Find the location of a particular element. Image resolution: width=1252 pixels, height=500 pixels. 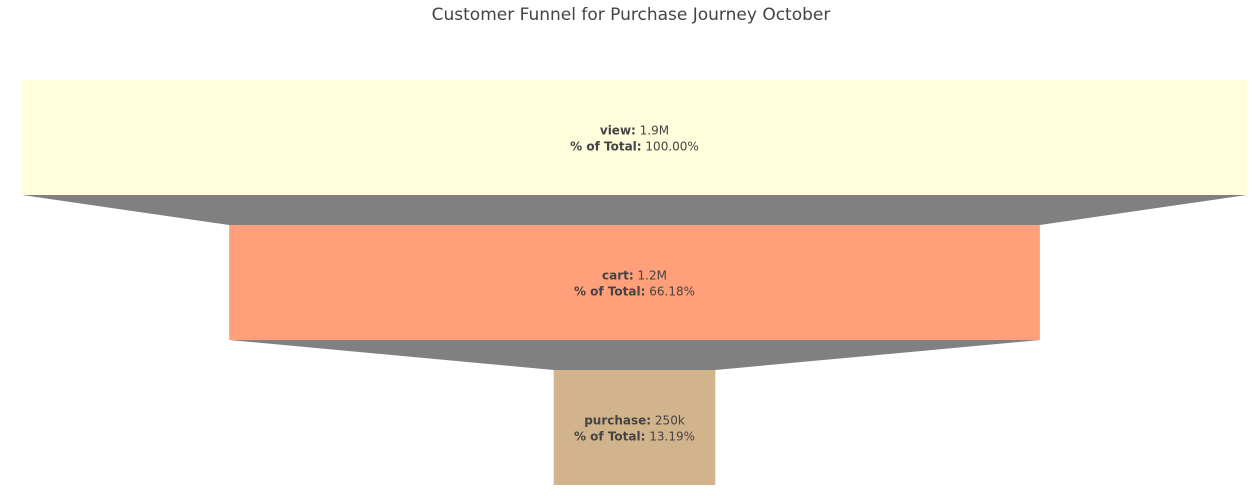

stage-value: 250k is located at coordinates (668, 421).